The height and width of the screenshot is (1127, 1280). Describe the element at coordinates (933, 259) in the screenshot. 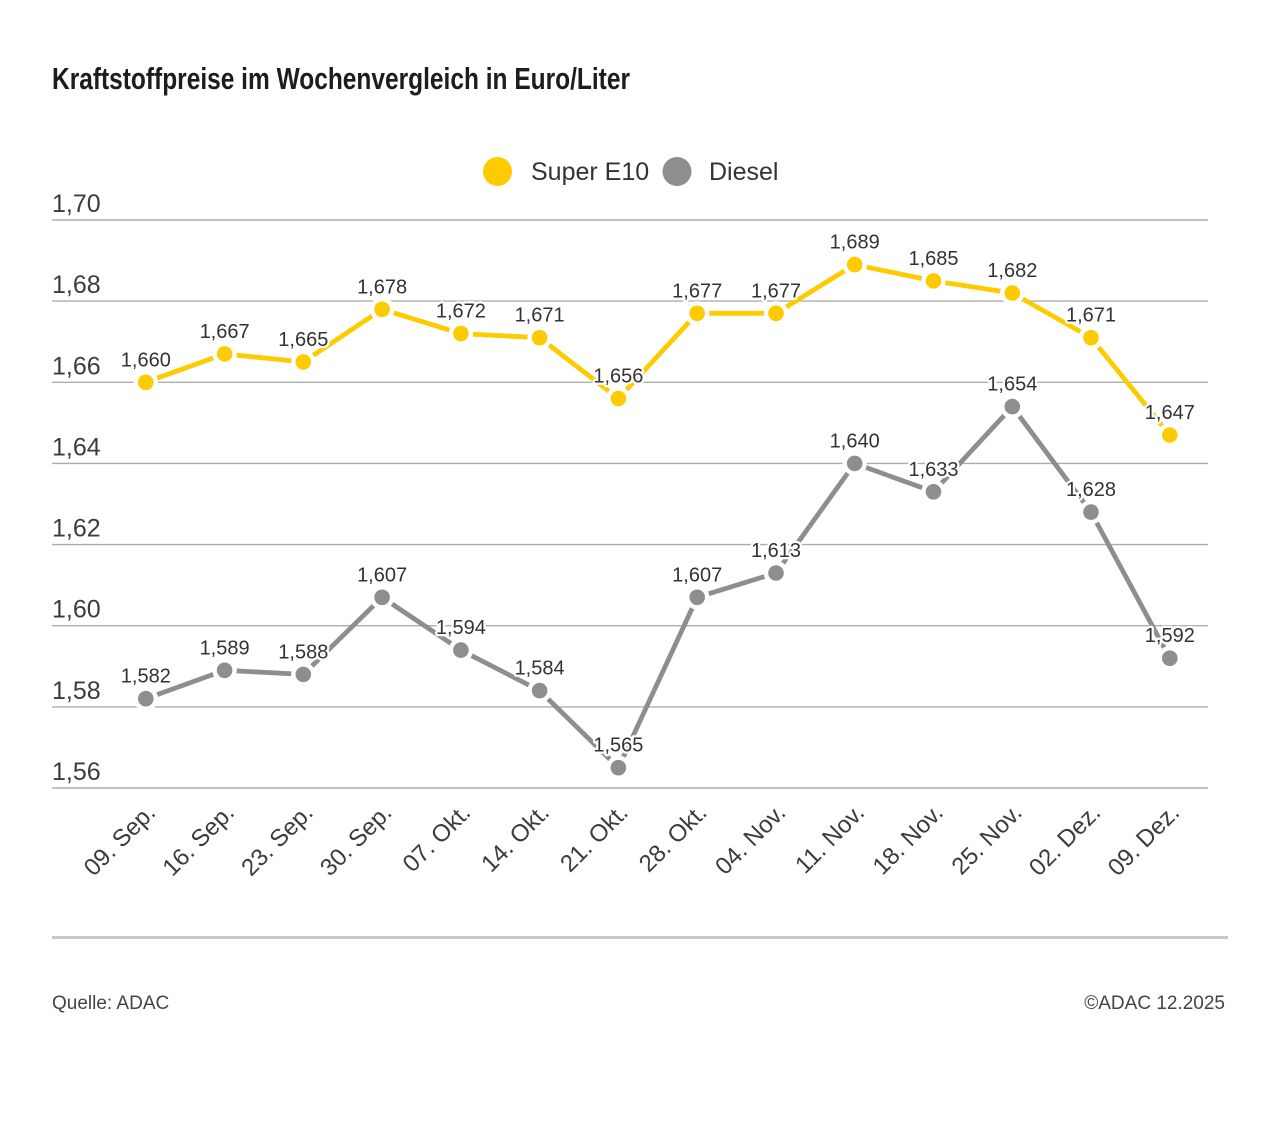

I see `svg-text: 1,685` at that location.